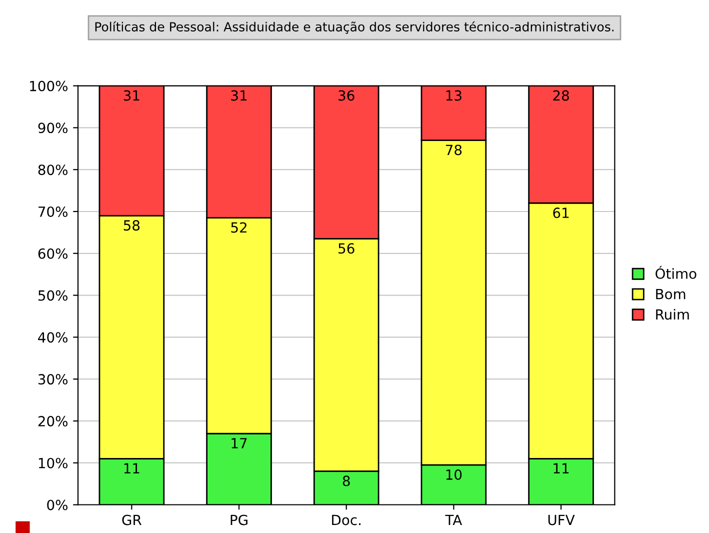  What do you see at coordinates (49, 86) in the screenshot?
I see `y-tick-label: 100%` at bounding box center [49, 86].